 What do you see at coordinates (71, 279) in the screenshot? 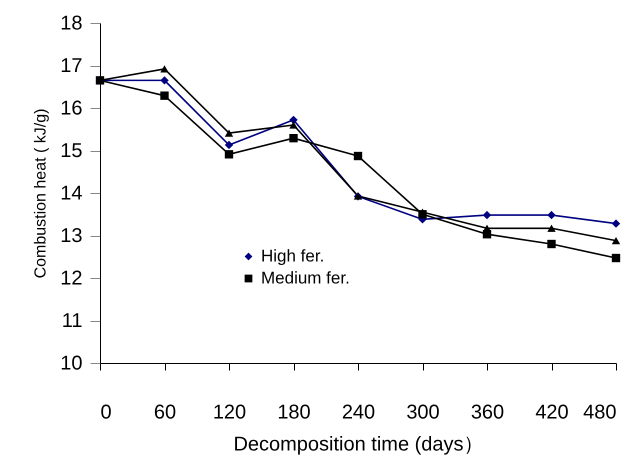
I see `y-tick-label: 12` at bounding box center [71, 279].